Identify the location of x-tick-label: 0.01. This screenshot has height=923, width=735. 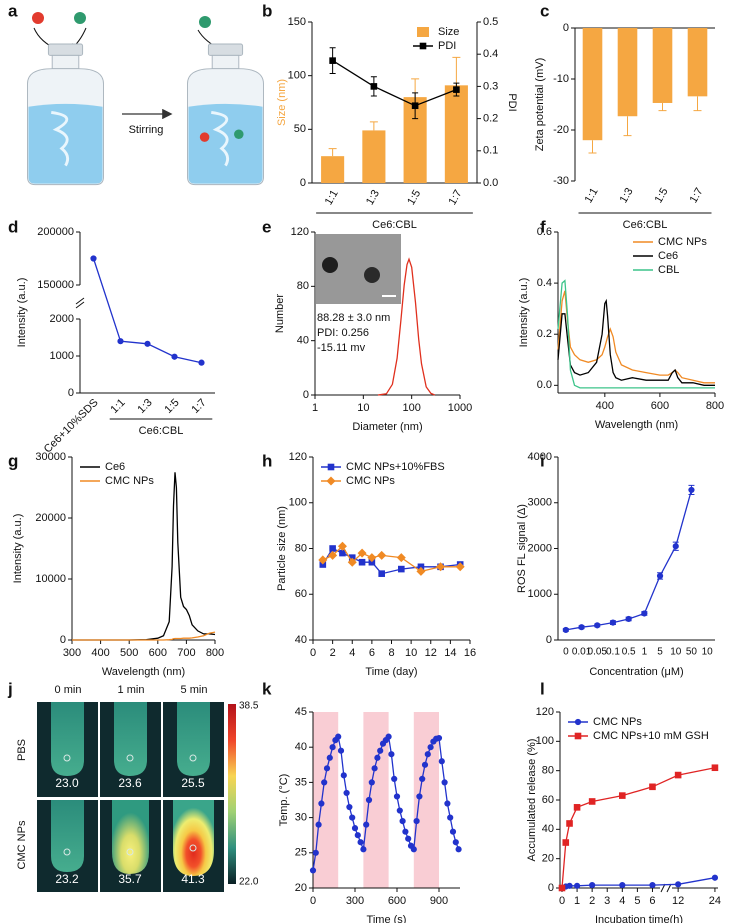
(582, 652).